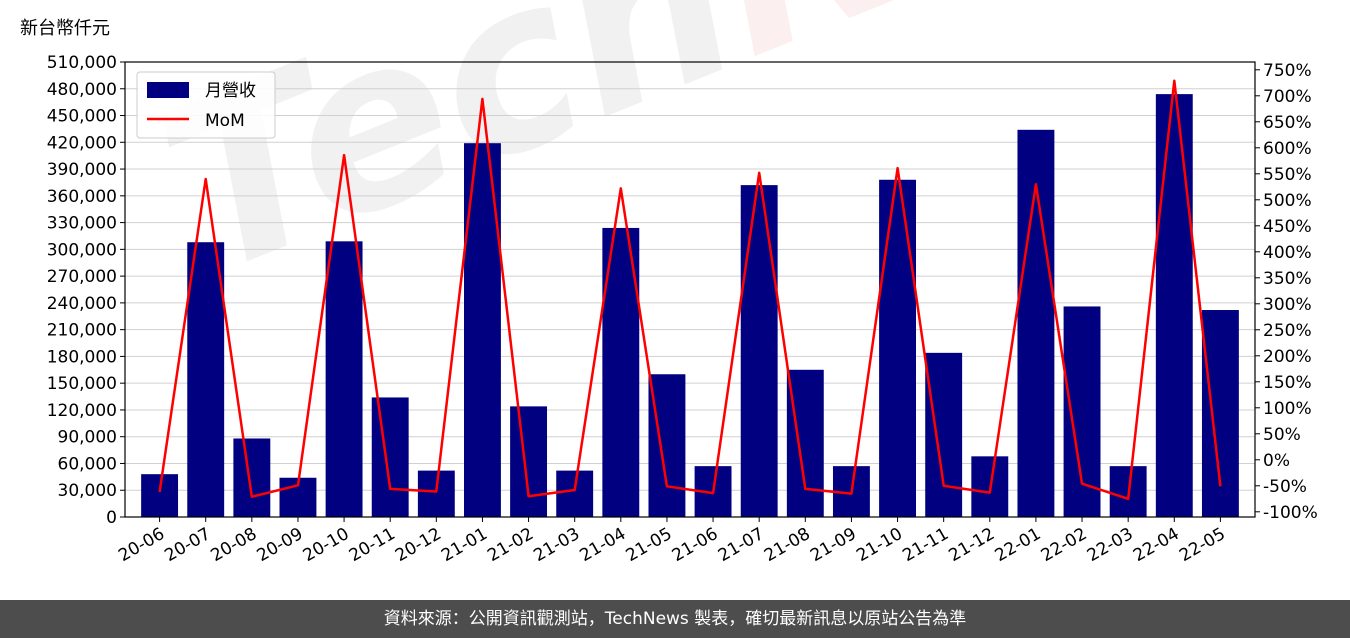  Describe the element at coordinates (1018, 545) in the screenshot. I see `x-tick-label: 22-01` at that location.